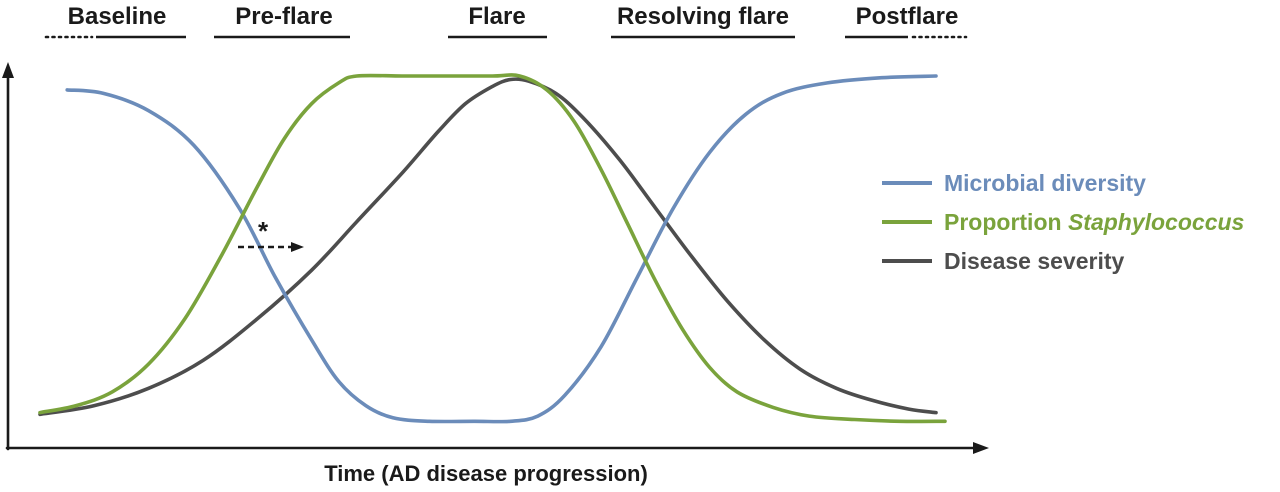 The height and width of the screenshot is (492, 1280). Describe the element at coordinates (1156, 222) in the screenshot. I see `legend-label-staphylococcus-italic: Staphylococcus` at that location.